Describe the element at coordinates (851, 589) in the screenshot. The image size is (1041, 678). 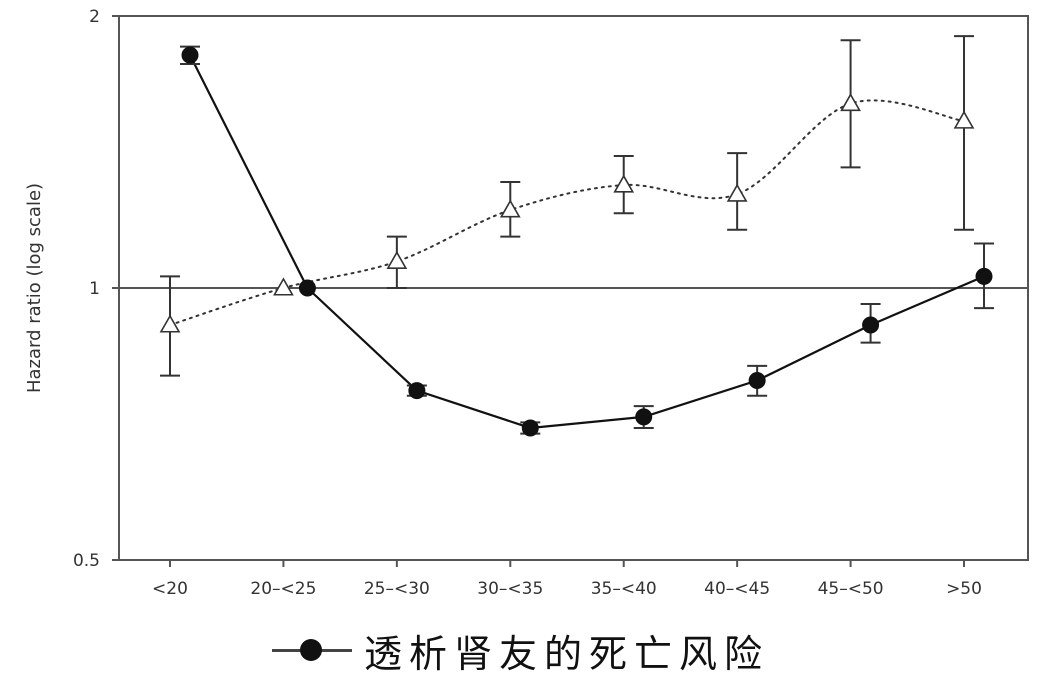
I see `x-tick-label: 45–<50` at that location.